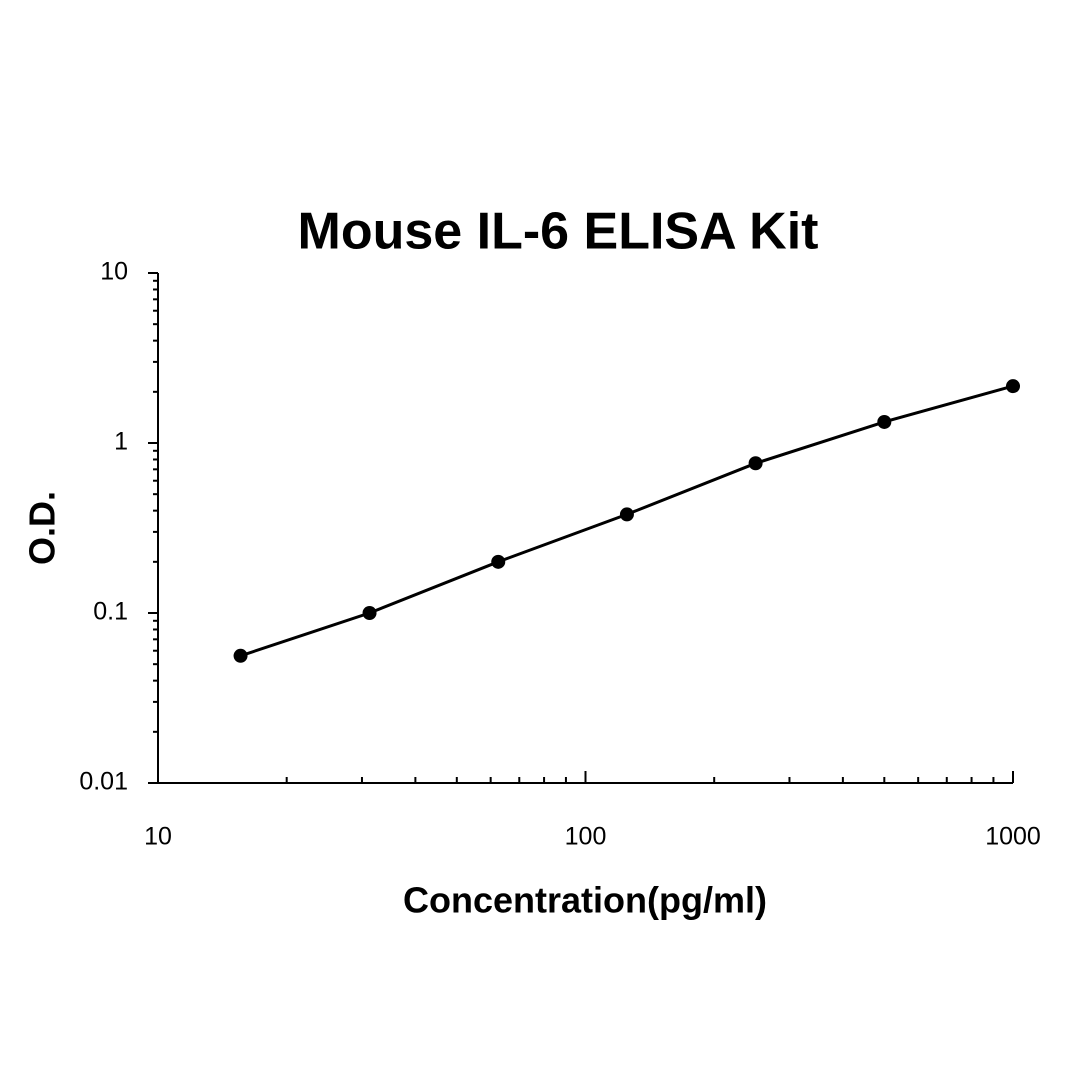 The width and height of the screenshot is (1080, 1080). What do you see at coordinates (585, 900) in the screenshot?
I see `x-axis-label: Concentration(pg/ml)` at bounding box center [585, 900].